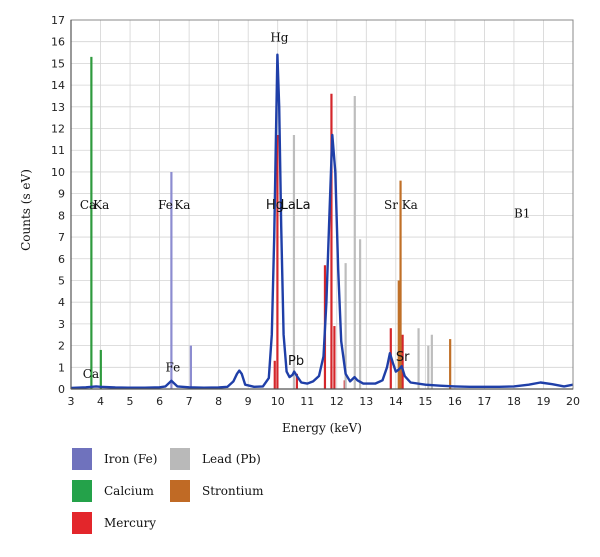  What do you see at coordinates (131, 459) in the screenshot?
I see `legend-label-iron: Iron (Fe)` at bounding box center [131, 459].